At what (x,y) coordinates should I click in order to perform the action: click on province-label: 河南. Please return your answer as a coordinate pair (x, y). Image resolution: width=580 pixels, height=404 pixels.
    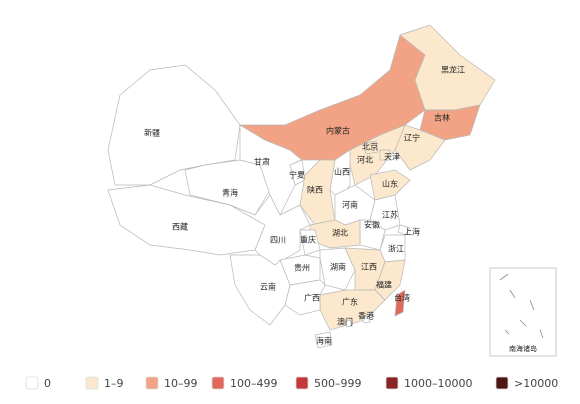
    Looking at the image, I should click on (350, 205).